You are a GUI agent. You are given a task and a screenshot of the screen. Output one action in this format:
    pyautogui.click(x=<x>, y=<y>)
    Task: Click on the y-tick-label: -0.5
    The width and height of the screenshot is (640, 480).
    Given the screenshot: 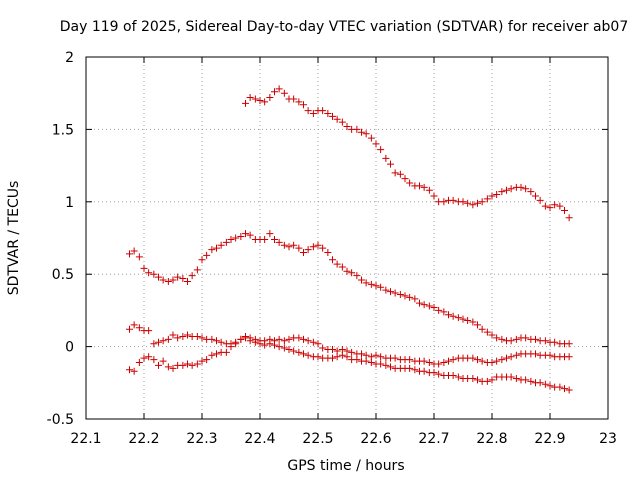 What is the action you would take?
    pyautogui.click(x=60, y=420)
    